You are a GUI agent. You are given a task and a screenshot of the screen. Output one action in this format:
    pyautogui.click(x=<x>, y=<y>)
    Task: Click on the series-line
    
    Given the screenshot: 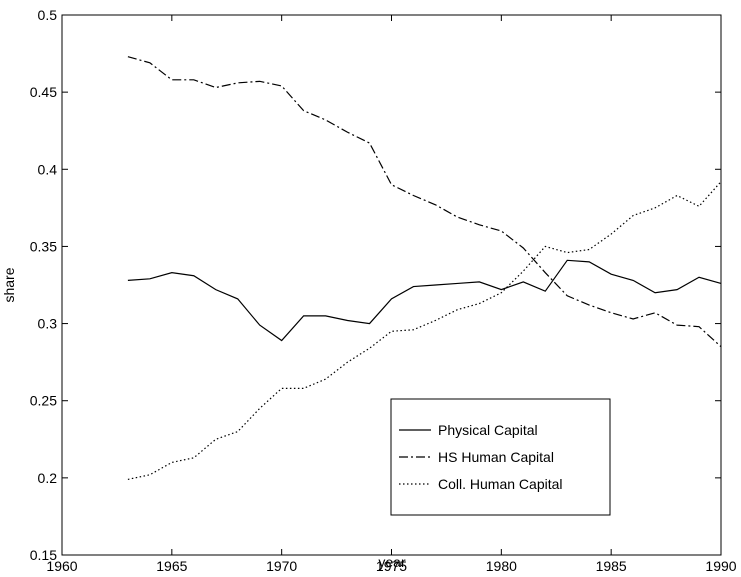 What is the action you would take?
    pyautogui.click(x=424, y=300)
    